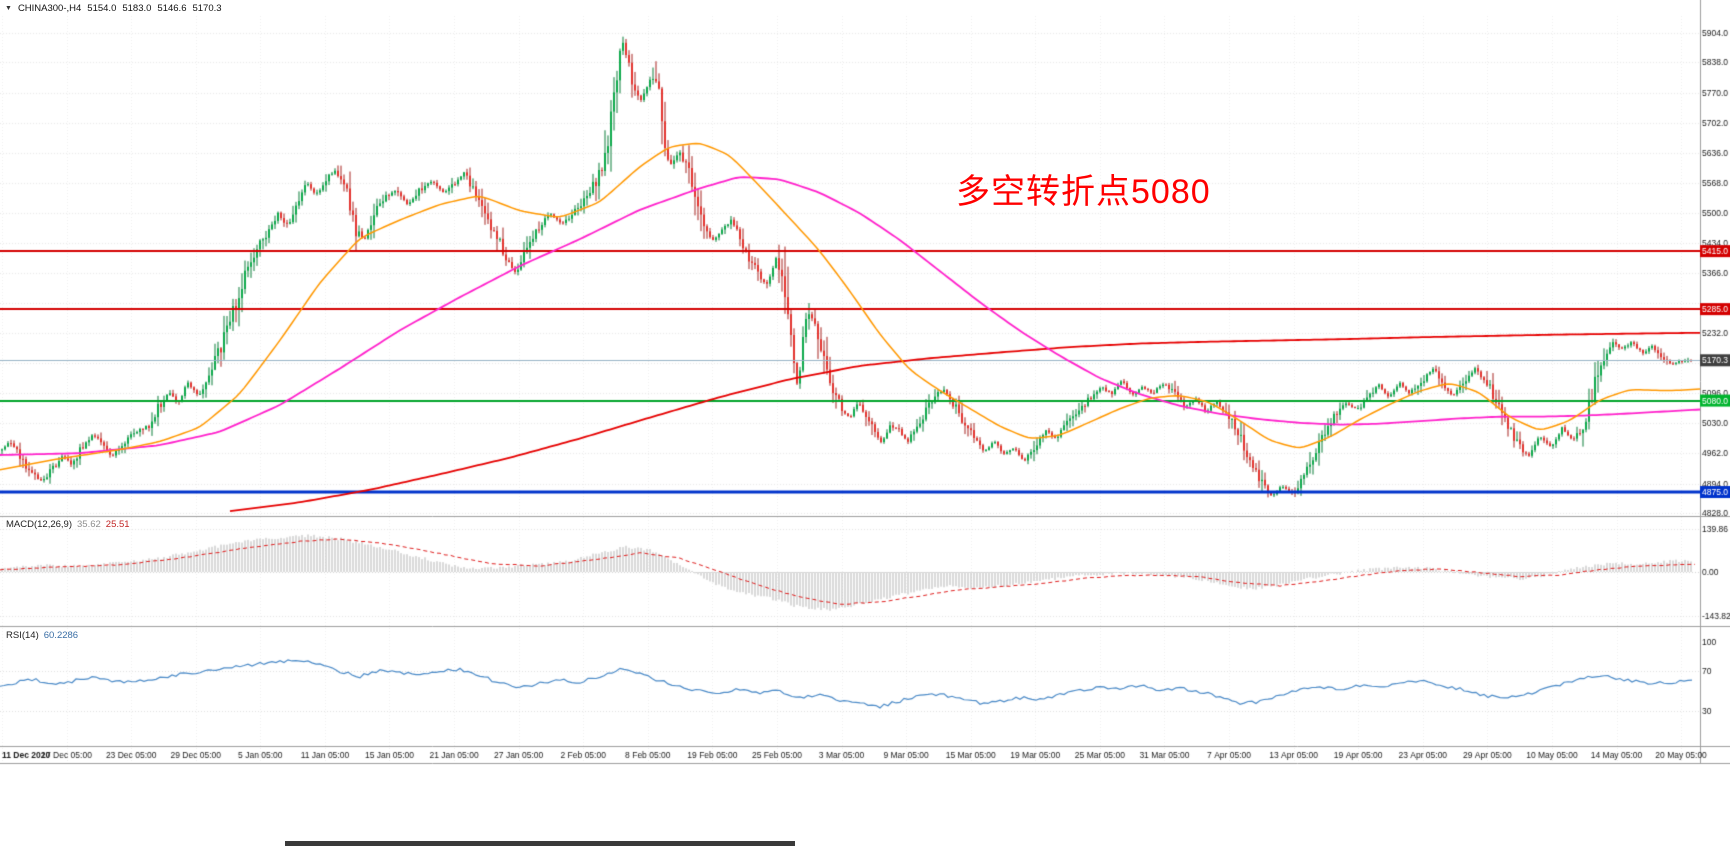 The width and height of the screenshot is (1730, 846). What do you see at coordinates (1083, 192) in the screenshot?
I see `annotation-text: 多空转折点5080` at bounding box center [1083, 192].